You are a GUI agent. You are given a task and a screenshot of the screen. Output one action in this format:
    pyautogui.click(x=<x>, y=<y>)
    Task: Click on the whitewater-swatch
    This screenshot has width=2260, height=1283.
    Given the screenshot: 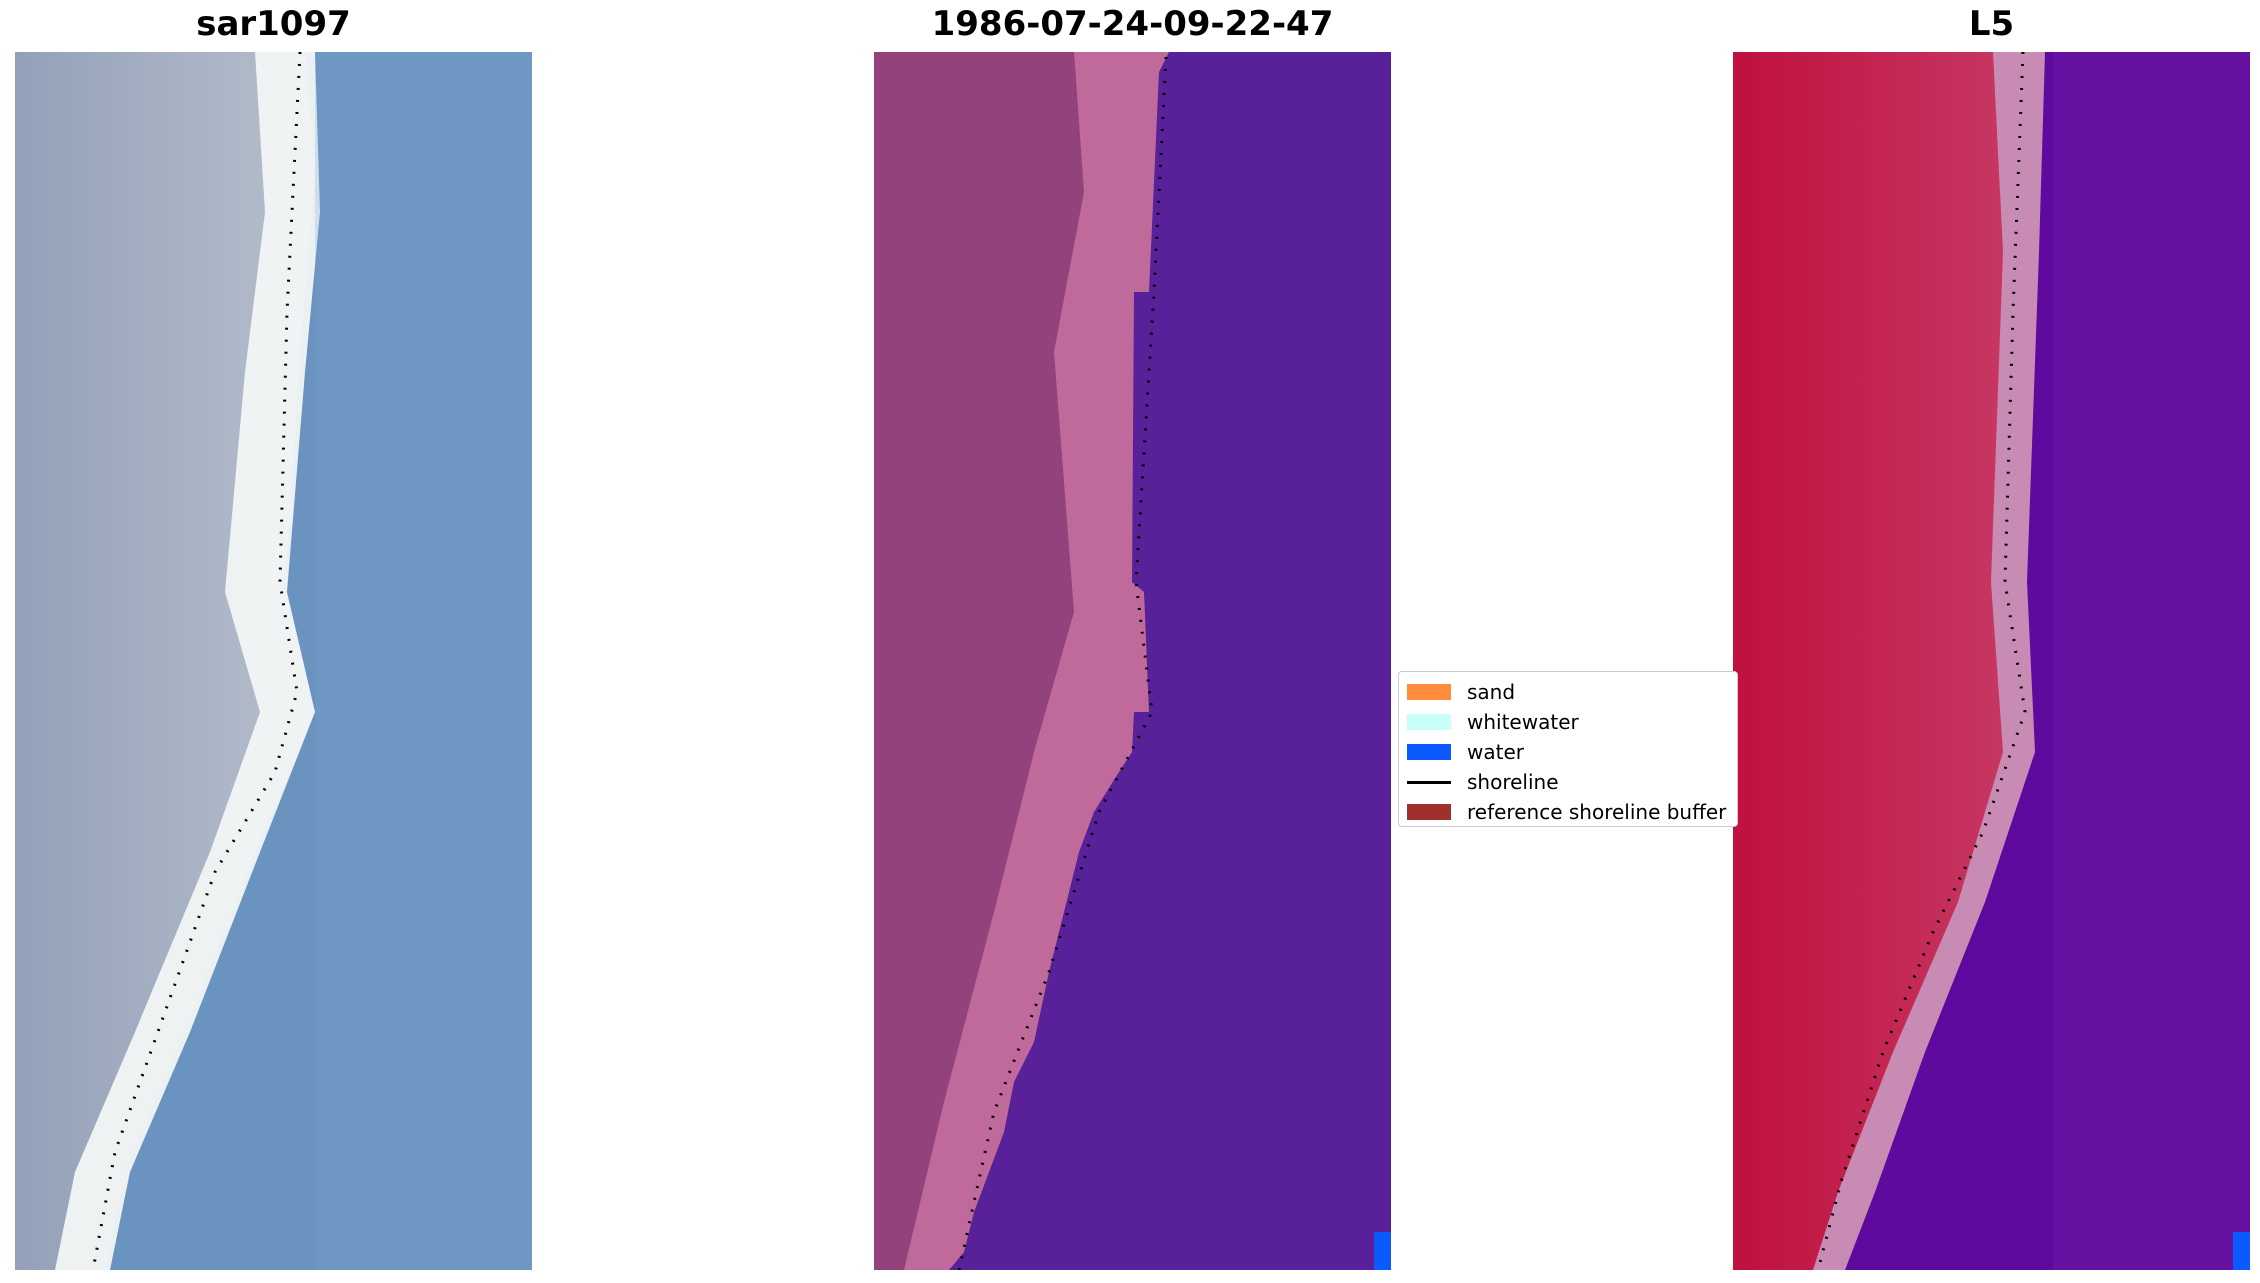 What is the action you would take?
    pyautogui.click(x=1429, y=722)
    